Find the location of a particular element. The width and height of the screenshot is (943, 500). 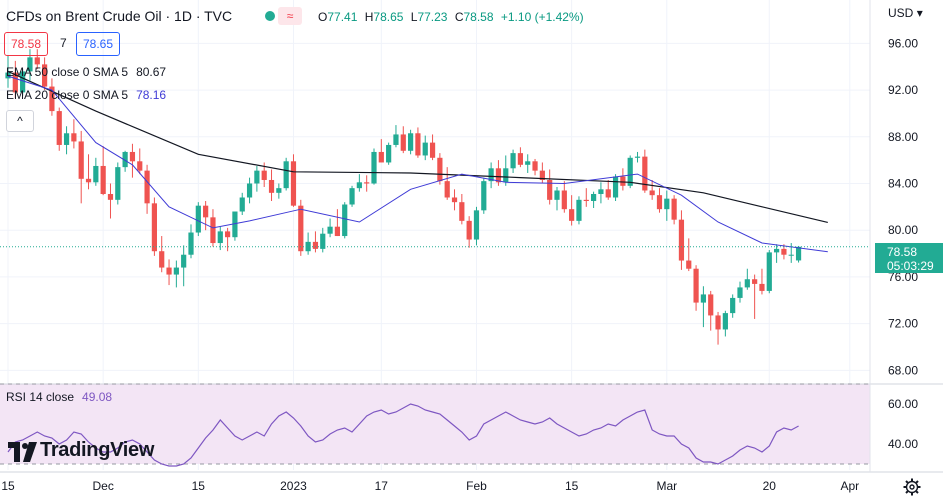

rsi-label: RSI 14 close is located at coordinates (40, 397).